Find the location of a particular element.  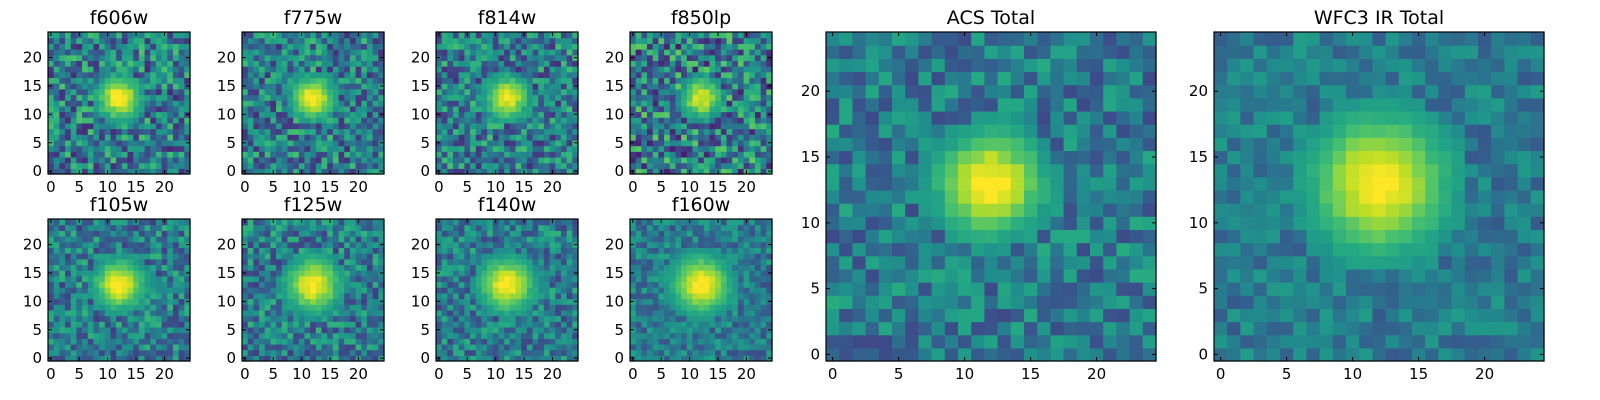

y-tick-label: 5 is located at coordinates (37, 330).